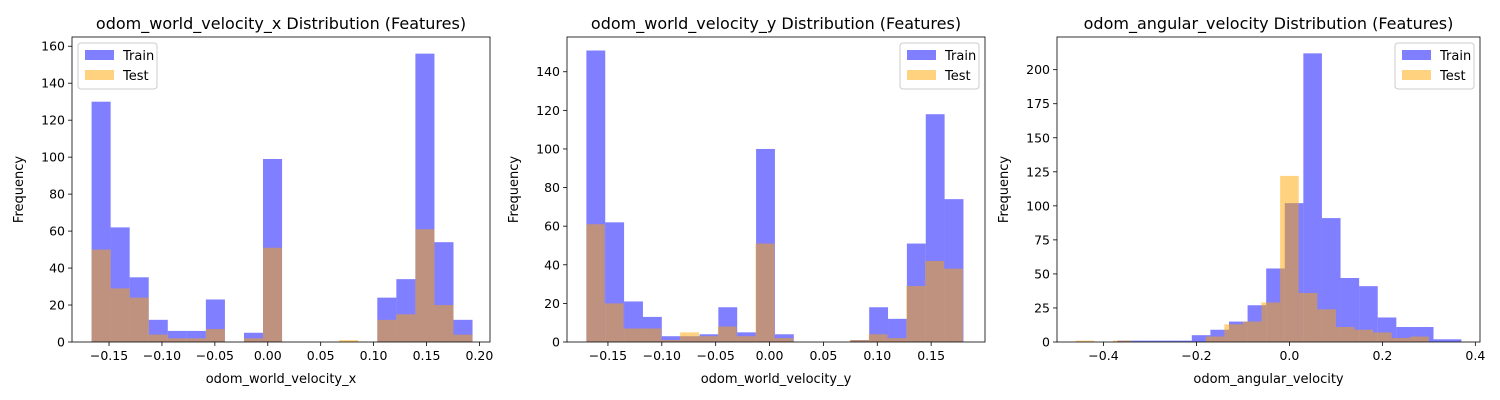  I want to click on y-tick-label: 140, so click(548, 71).